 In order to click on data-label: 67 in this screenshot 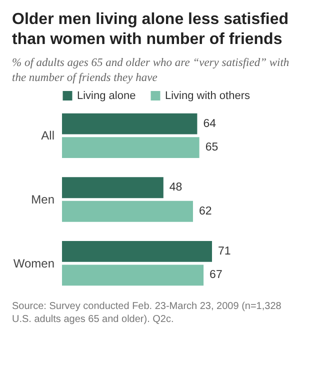, I will do `click(216, 275)`.